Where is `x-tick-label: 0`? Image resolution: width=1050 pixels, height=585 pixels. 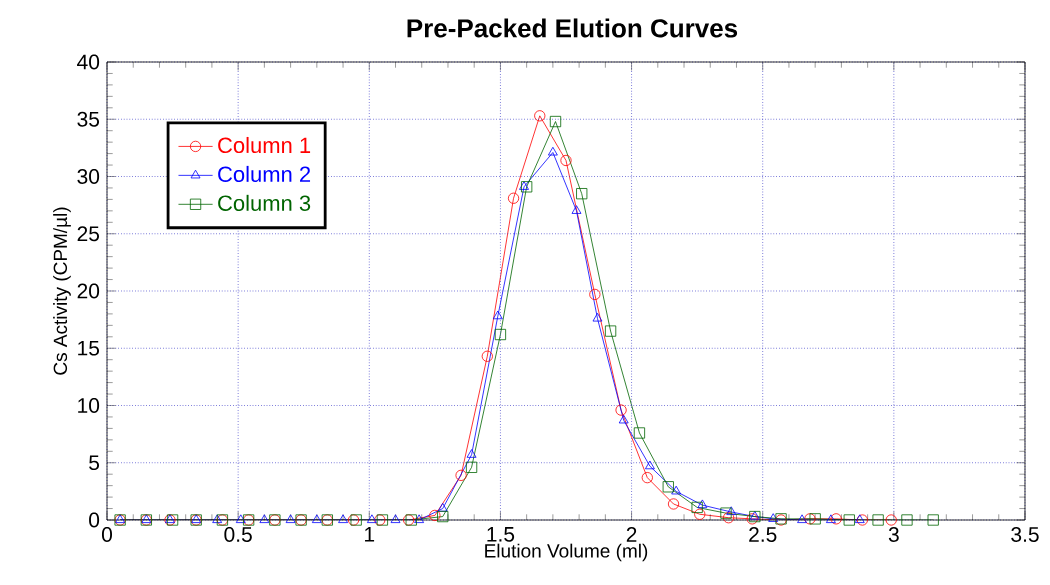 x-tick-label: 0 is located at coordinates (107, 534).